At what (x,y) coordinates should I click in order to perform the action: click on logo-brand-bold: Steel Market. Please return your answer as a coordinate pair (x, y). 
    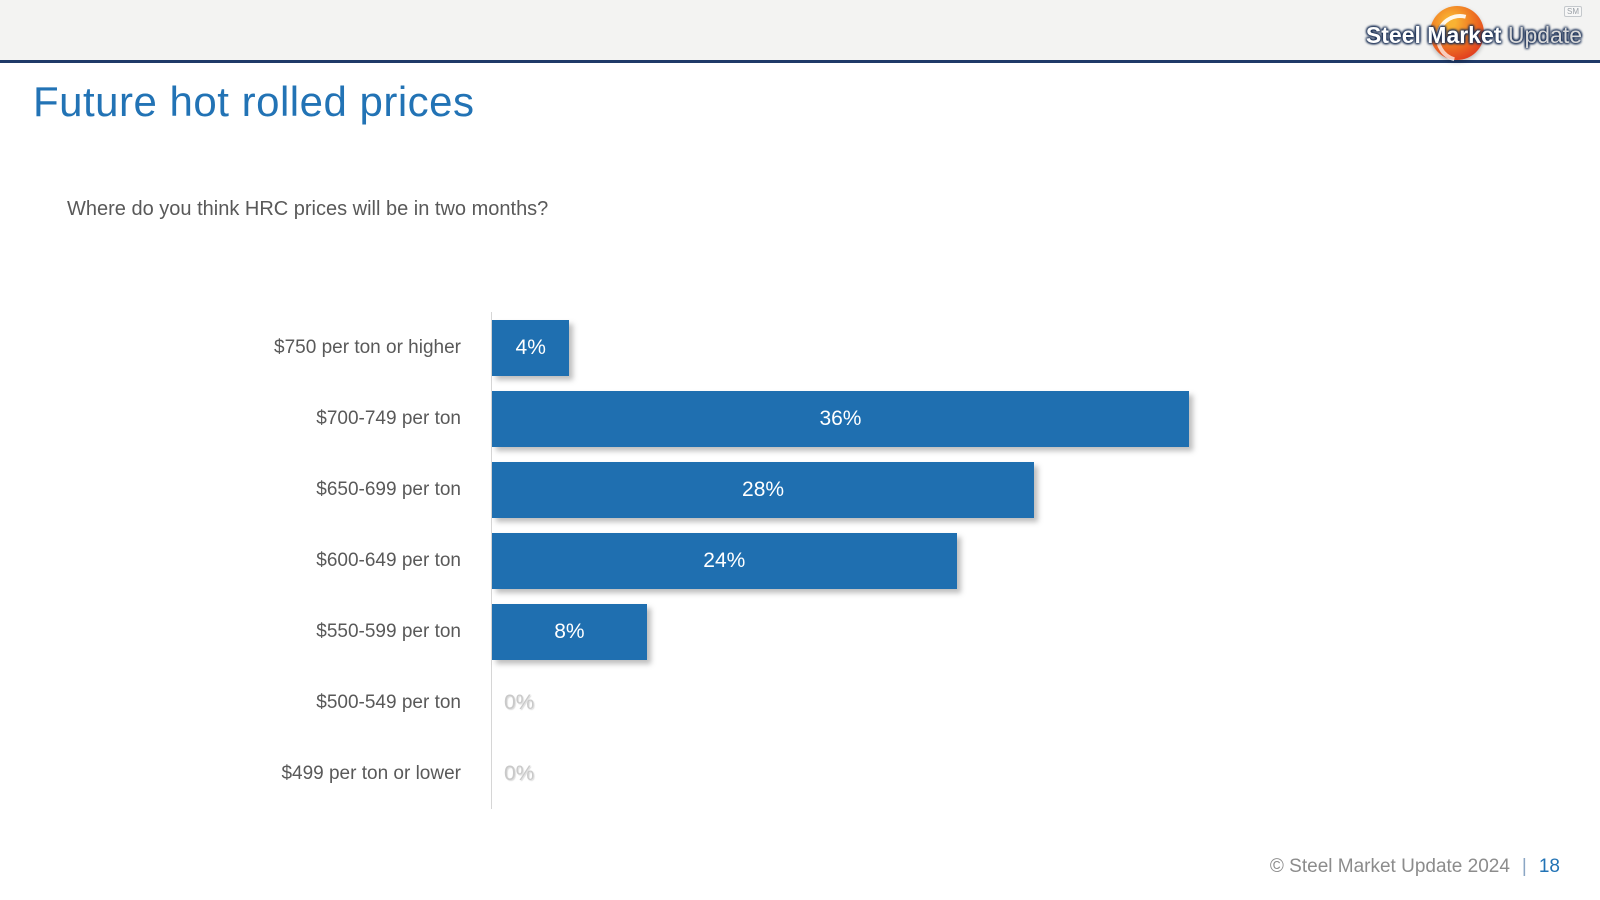
    Looking at the image, I should click on (1433, 35).